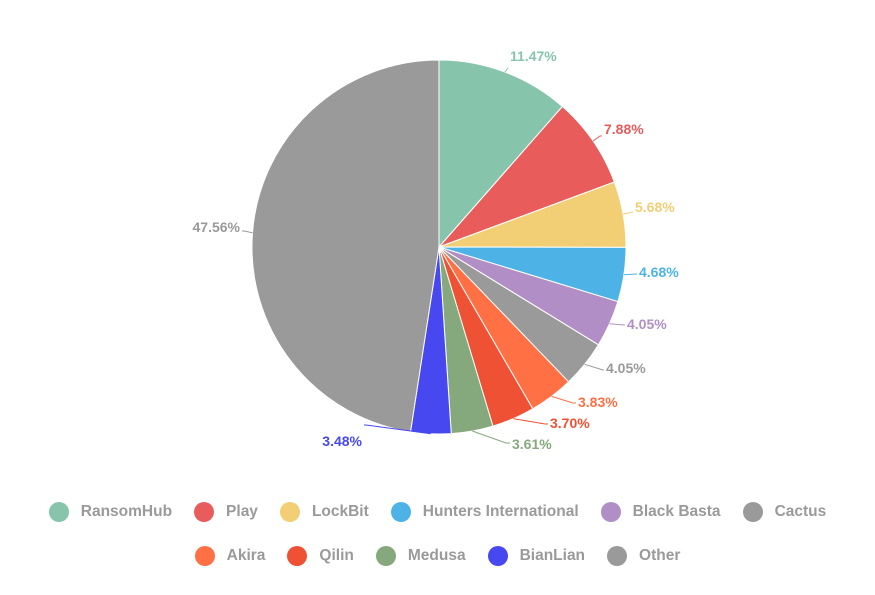 The image size is (875, 595). I want to click on legend-item-ransomhub: RansomHub, so click(110, 512).